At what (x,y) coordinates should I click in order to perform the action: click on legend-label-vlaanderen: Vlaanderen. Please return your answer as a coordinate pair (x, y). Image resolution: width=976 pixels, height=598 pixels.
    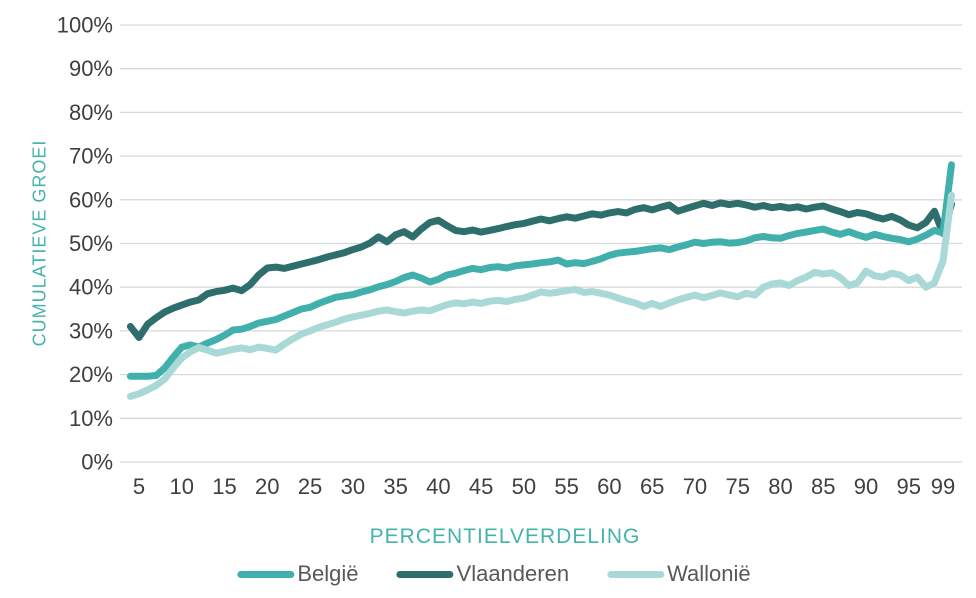
    Looking at the image, I should click on (513, 573).